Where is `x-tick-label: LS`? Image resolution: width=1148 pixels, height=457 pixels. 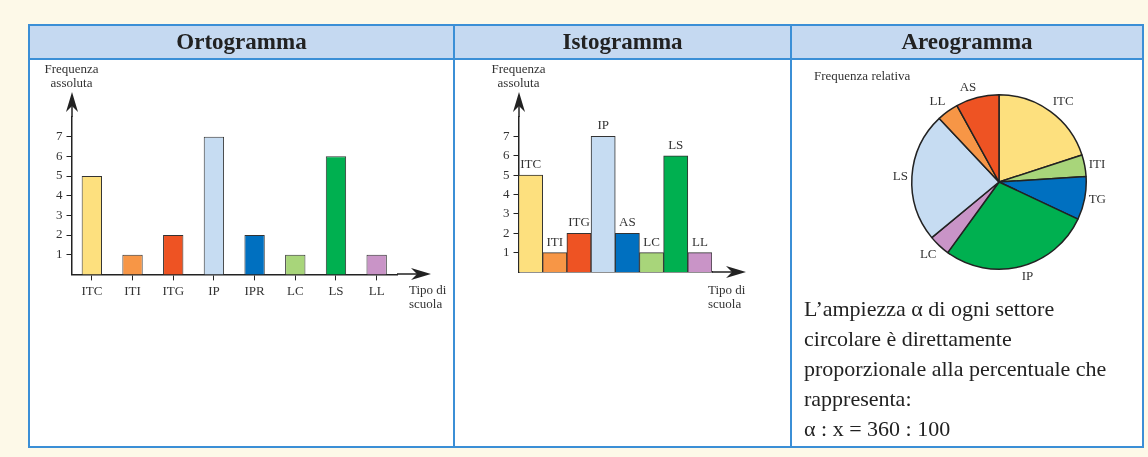
x-tick-label: LS is located at coordinates (336, 290).